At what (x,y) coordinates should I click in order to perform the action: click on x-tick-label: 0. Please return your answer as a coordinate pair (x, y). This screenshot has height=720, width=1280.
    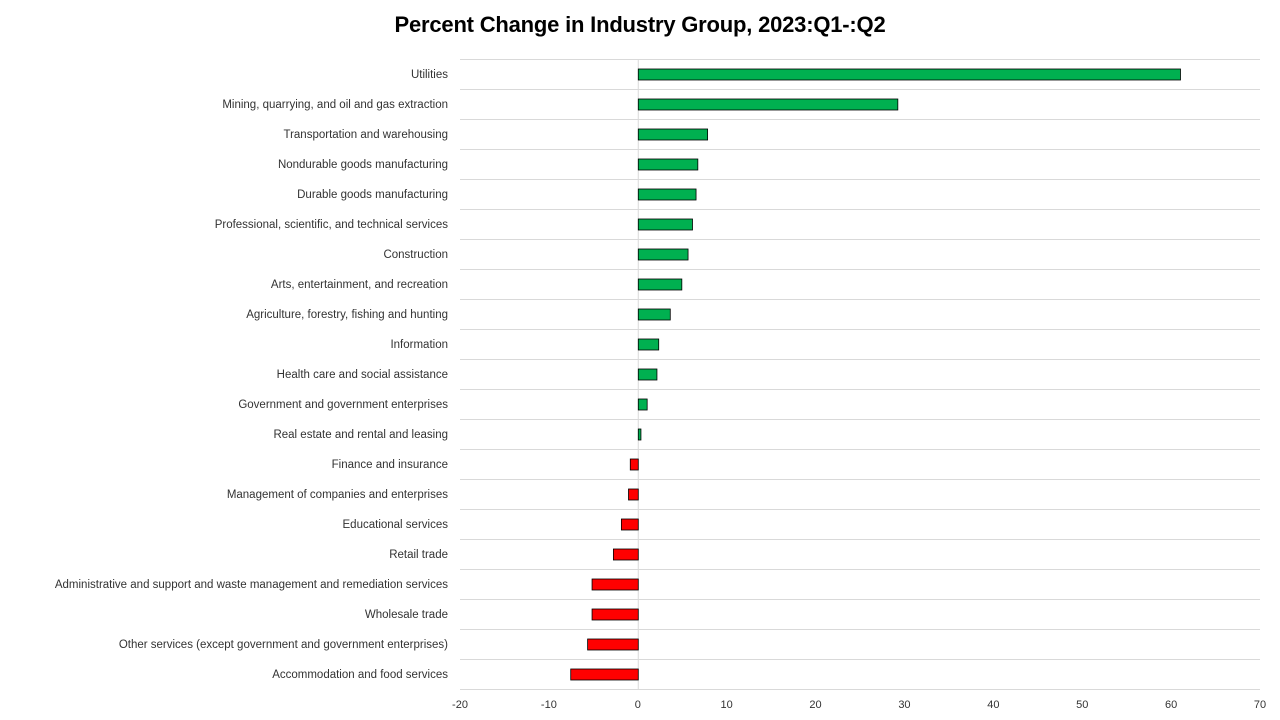
    Looking at the image, I should click on (638, 705).